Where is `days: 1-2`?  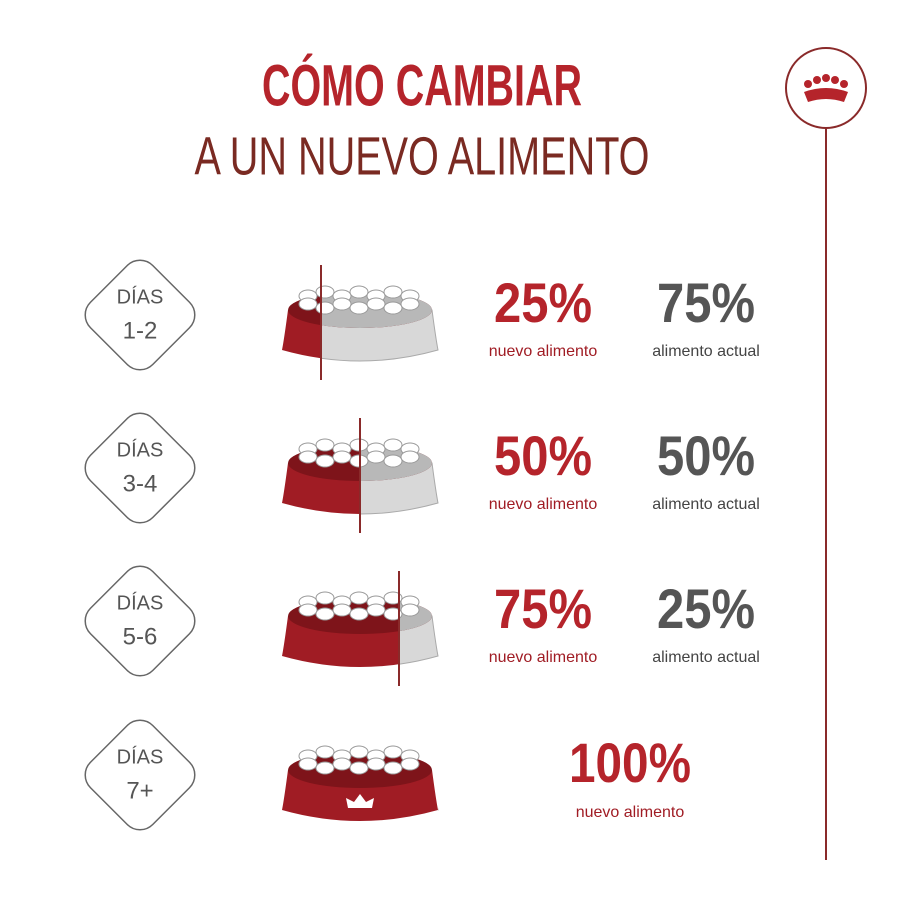
days: 1-2 is located at coordinates (140, 330).